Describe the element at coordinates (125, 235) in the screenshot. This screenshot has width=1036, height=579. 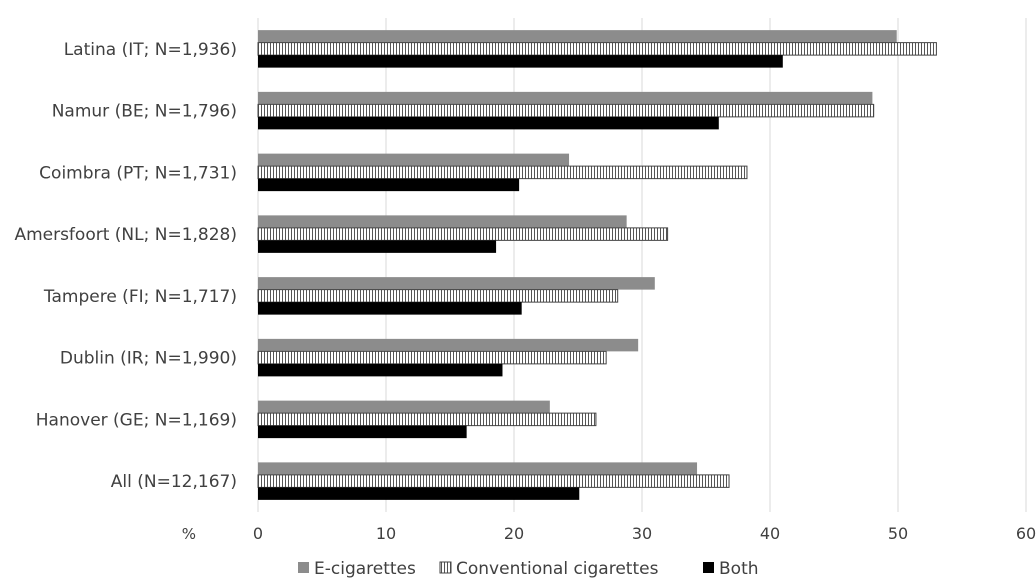
I see `category-label: Amersfoort (NL; N=1,828)` at that location.